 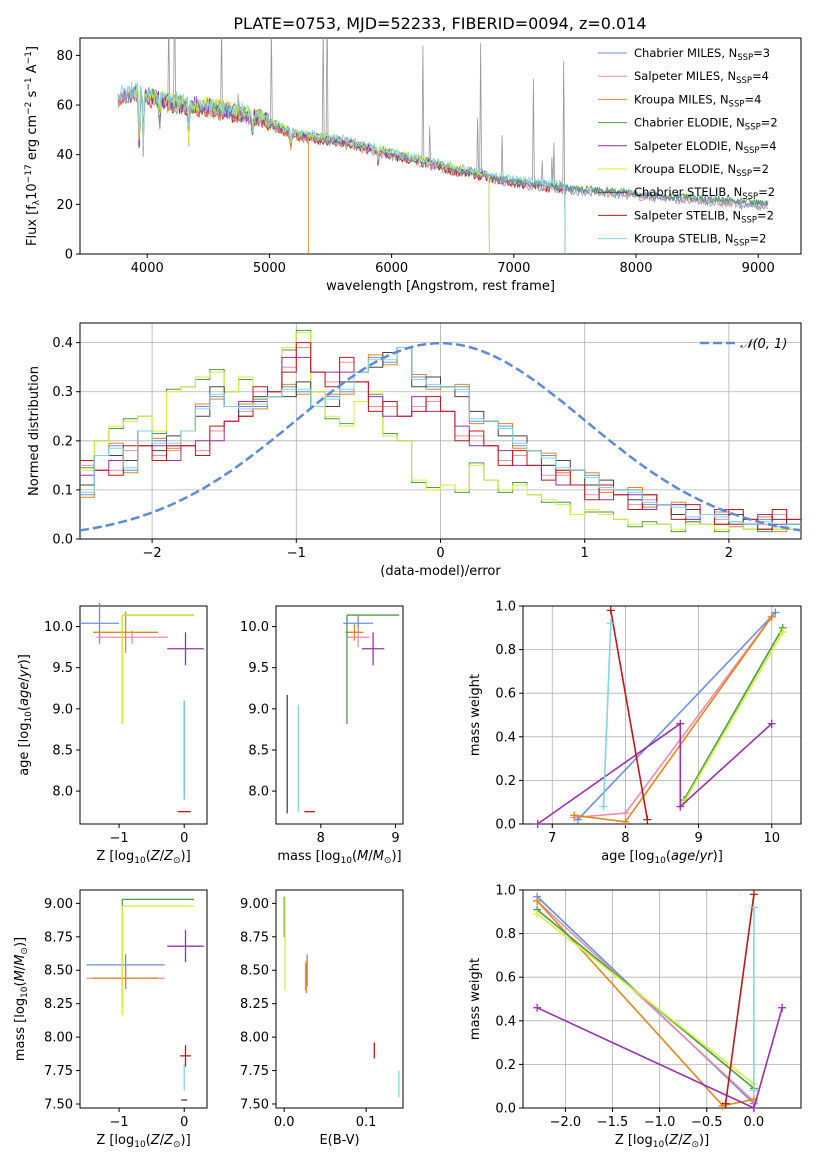 What do you see at coordinates (343, 714) in the screenshot?
I see `errorbars-age_vs_mass` at bounding box center [343, 714].